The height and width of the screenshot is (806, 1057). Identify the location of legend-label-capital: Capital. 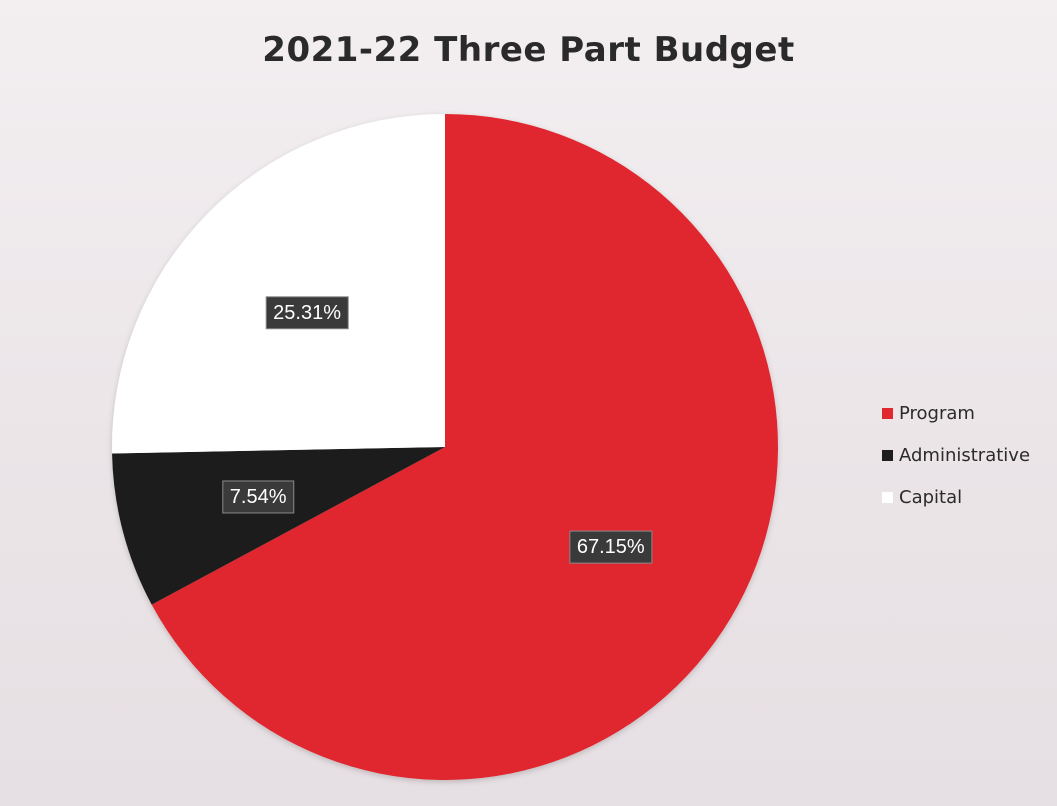
(931, 497).